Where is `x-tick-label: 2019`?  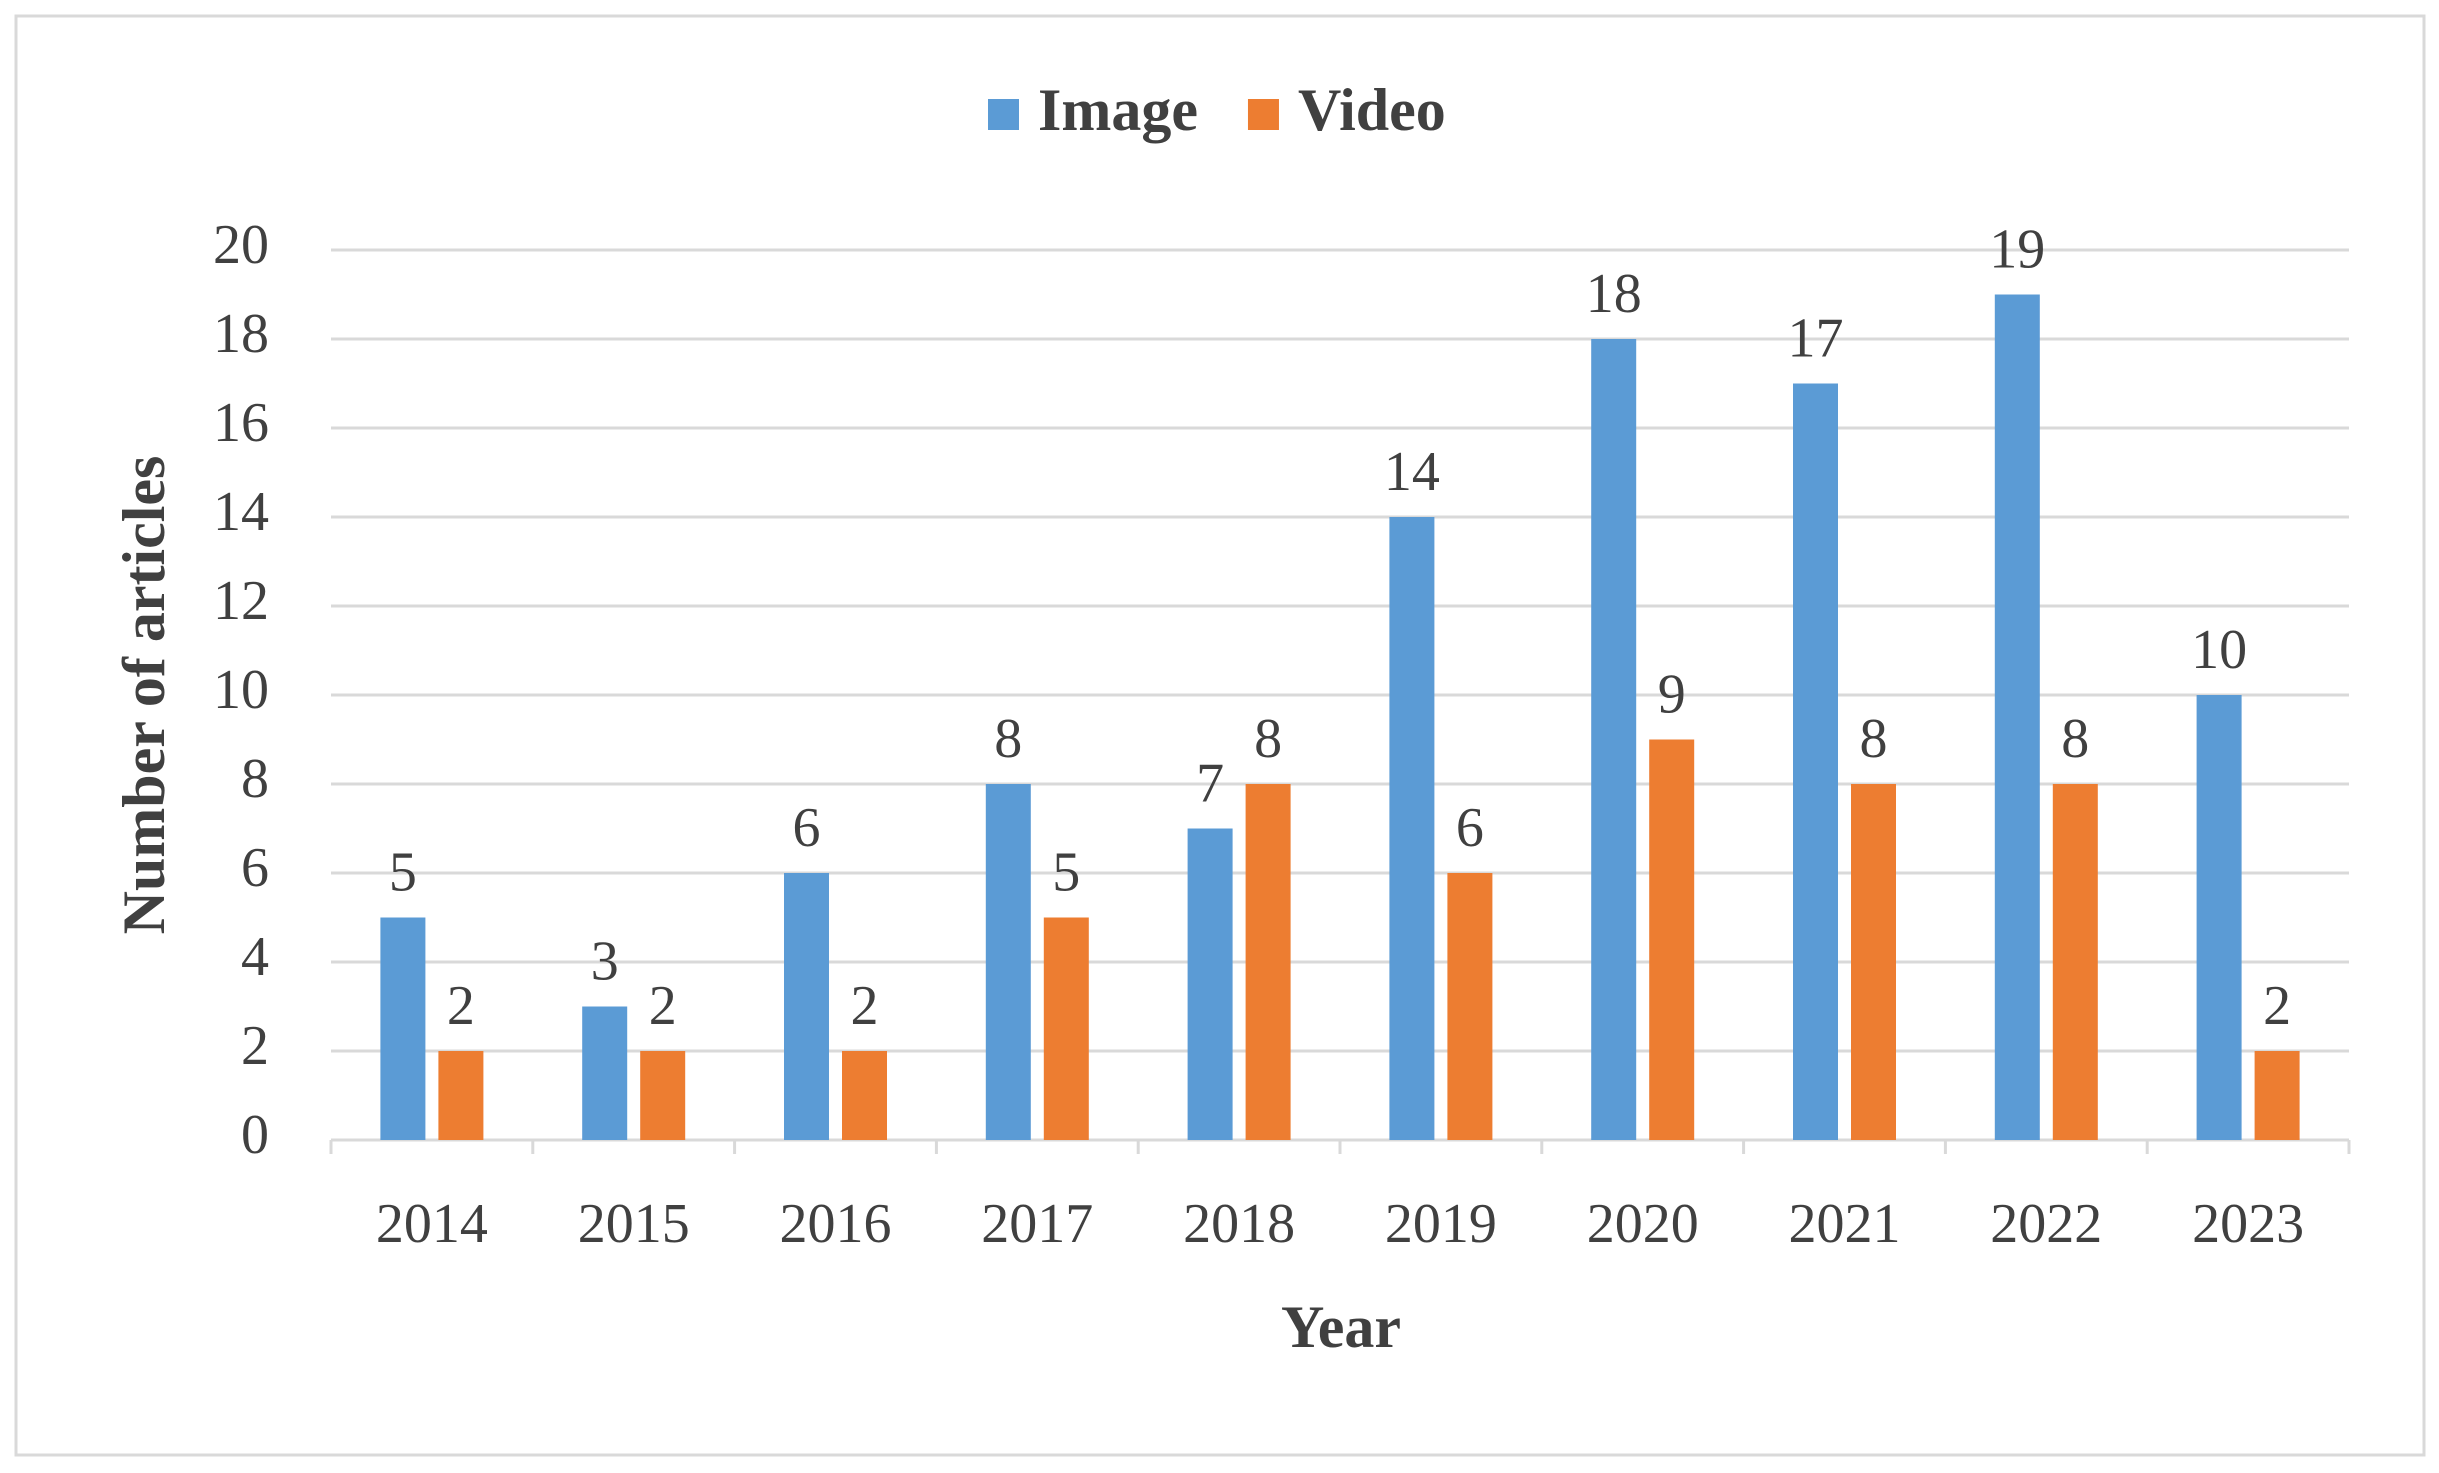 x-tick-label: 2019 is located at coordinates (1441, 1224).